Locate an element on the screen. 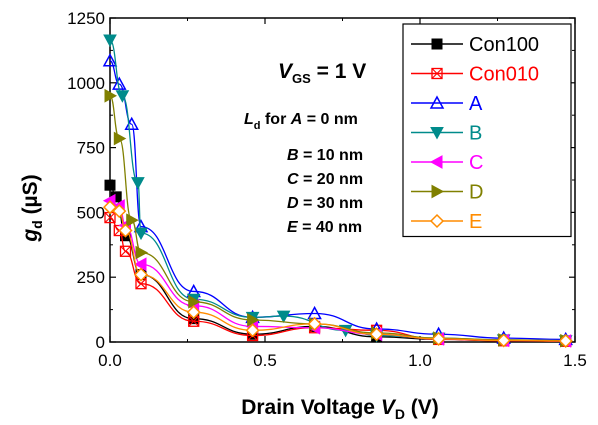 The image size is (598, 425). annotation-vgs: VGS = 1 V is located at coordinates (322, 73).